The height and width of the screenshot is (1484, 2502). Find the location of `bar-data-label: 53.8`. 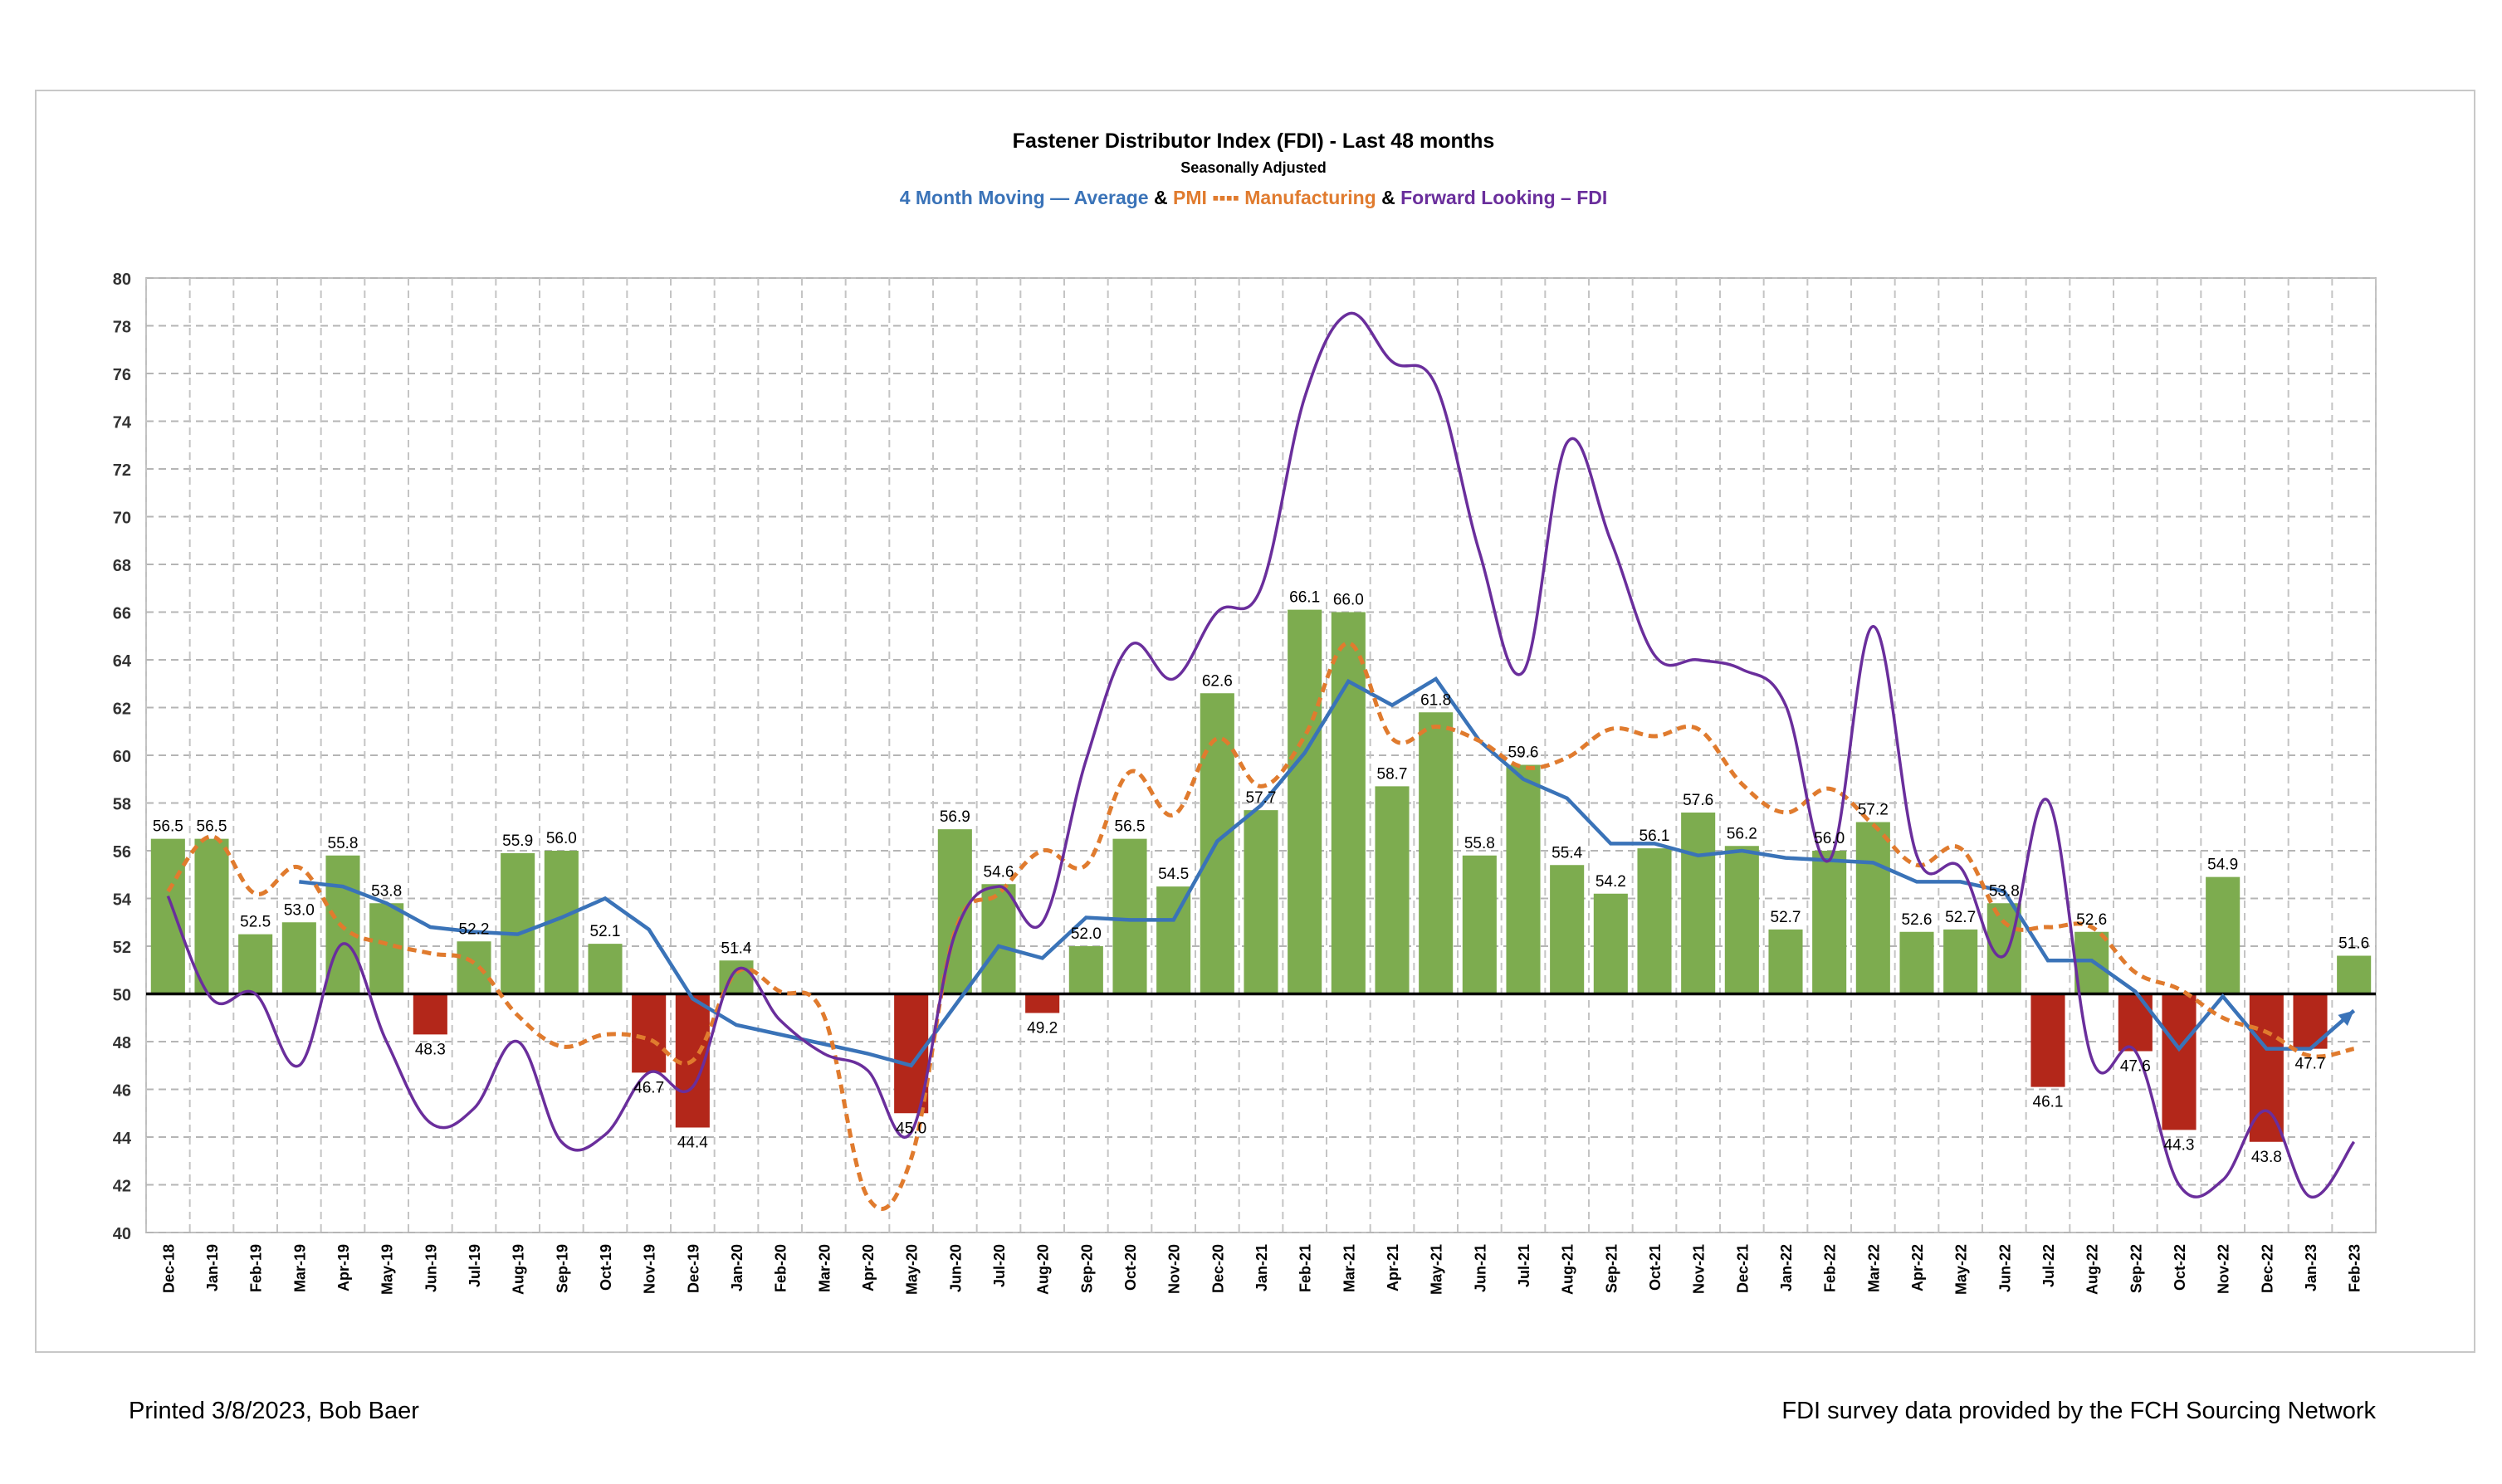

bar-data-label: 53.8 is located at coordinates (2004, 891).